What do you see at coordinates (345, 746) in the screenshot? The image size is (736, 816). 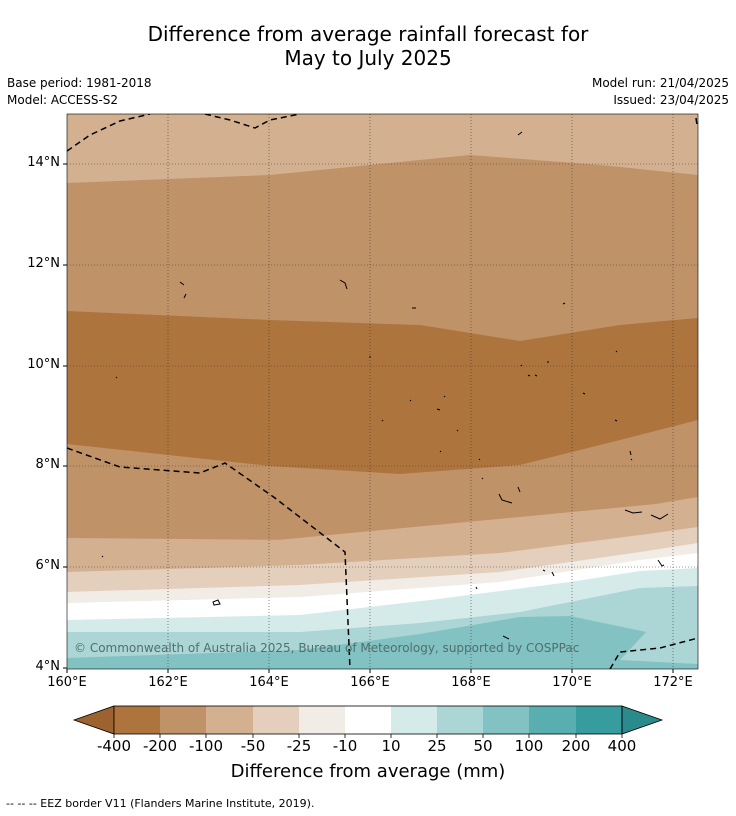 I see `colorbar-label: -10` at bounding box center [345, 746].